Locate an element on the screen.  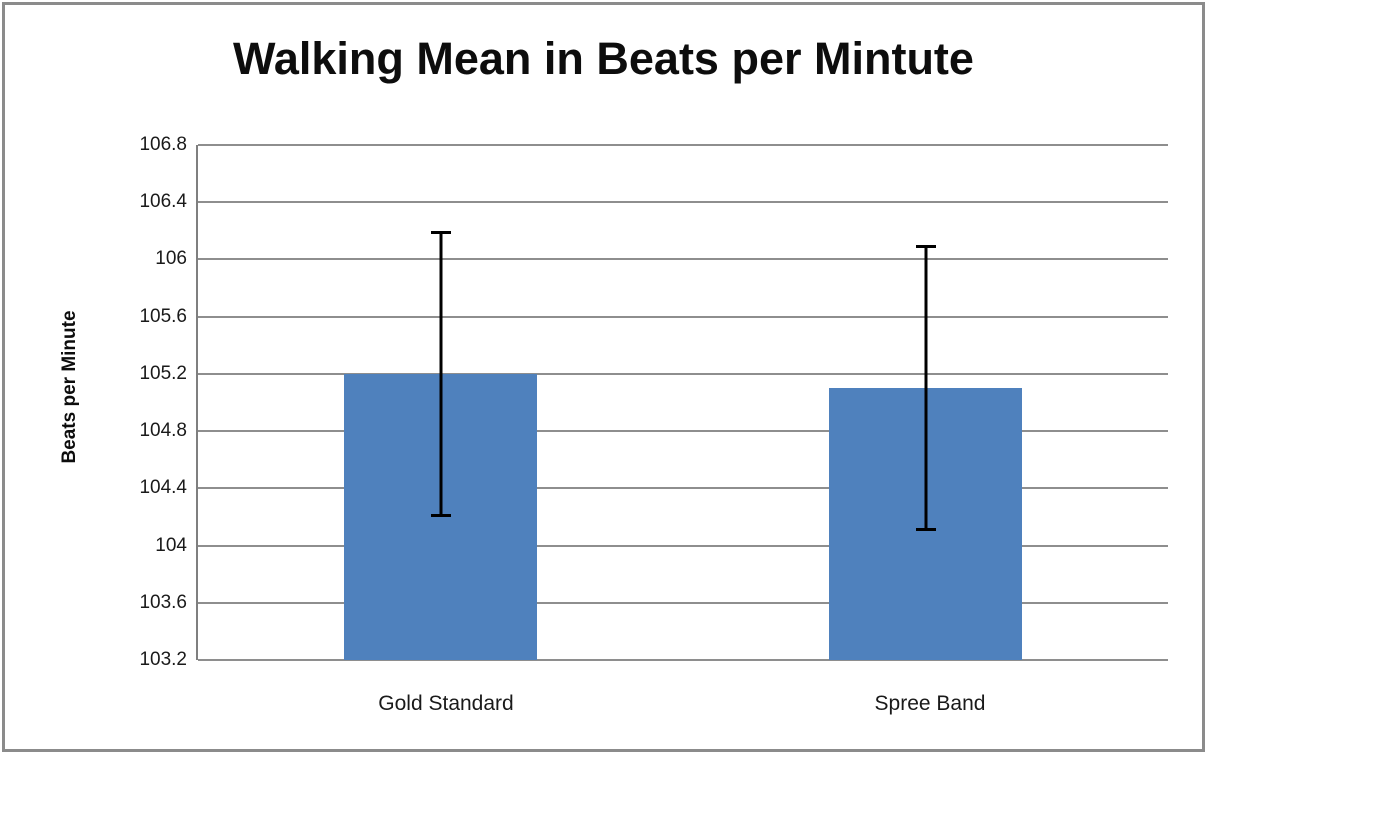
y-tick-label: 105.6 is located at coordinates (163, 316).